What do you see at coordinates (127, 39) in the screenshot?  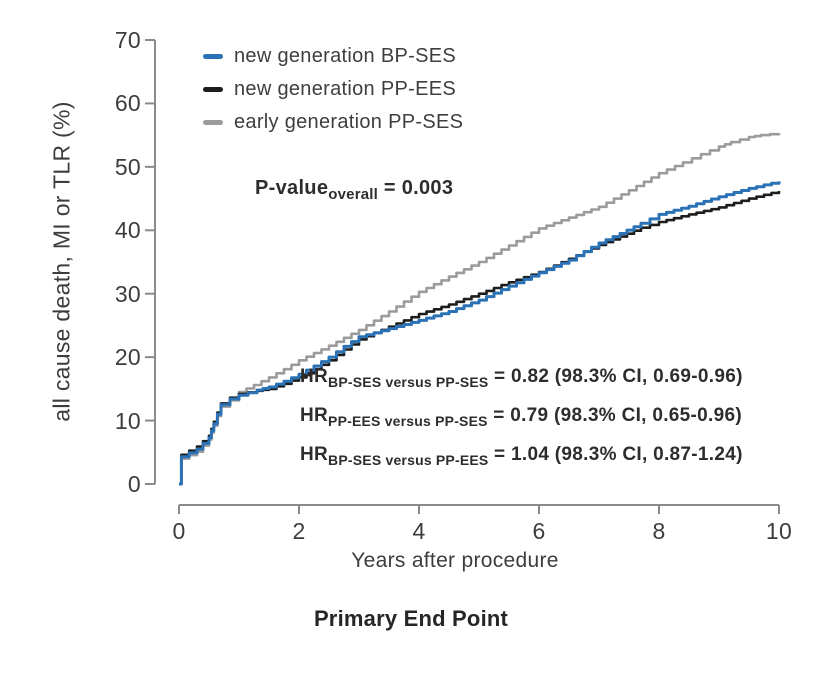 I see `y-tick-label: 70` at bounding box center [127, 39].